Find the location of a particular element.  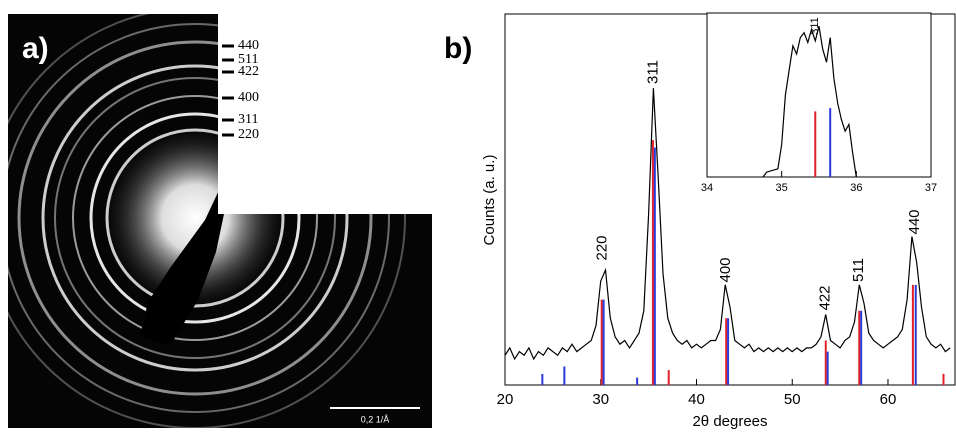

panel-label: a) is located at coordinates (35, 48).